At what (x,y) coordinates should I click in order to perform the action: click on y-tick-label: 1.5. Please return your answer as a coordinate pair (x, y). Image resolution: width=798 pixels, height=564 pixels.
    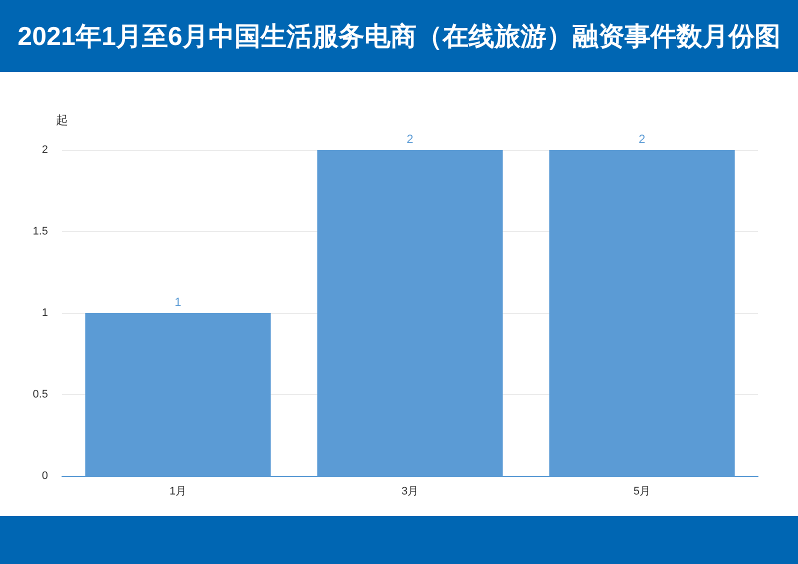
    Looking at the image, I should click on (40, 232).